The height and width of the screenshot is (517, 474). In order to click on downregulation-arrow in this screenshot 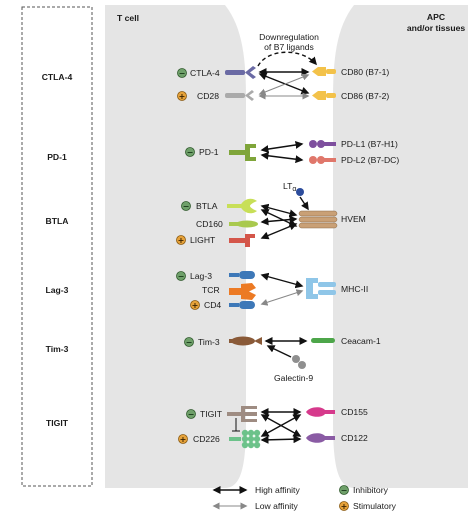, I will do `click(287, 59)`.